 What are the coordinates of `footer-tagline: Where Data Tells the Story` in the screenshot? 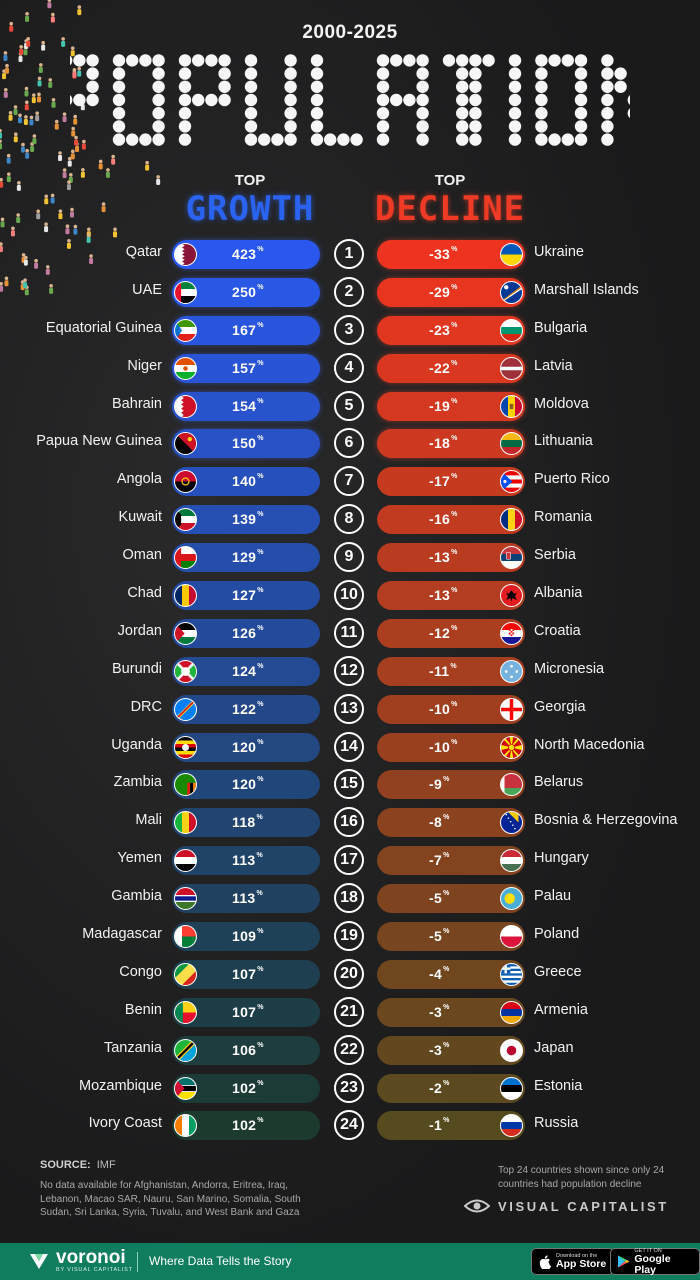 It's located at (220, 1261).